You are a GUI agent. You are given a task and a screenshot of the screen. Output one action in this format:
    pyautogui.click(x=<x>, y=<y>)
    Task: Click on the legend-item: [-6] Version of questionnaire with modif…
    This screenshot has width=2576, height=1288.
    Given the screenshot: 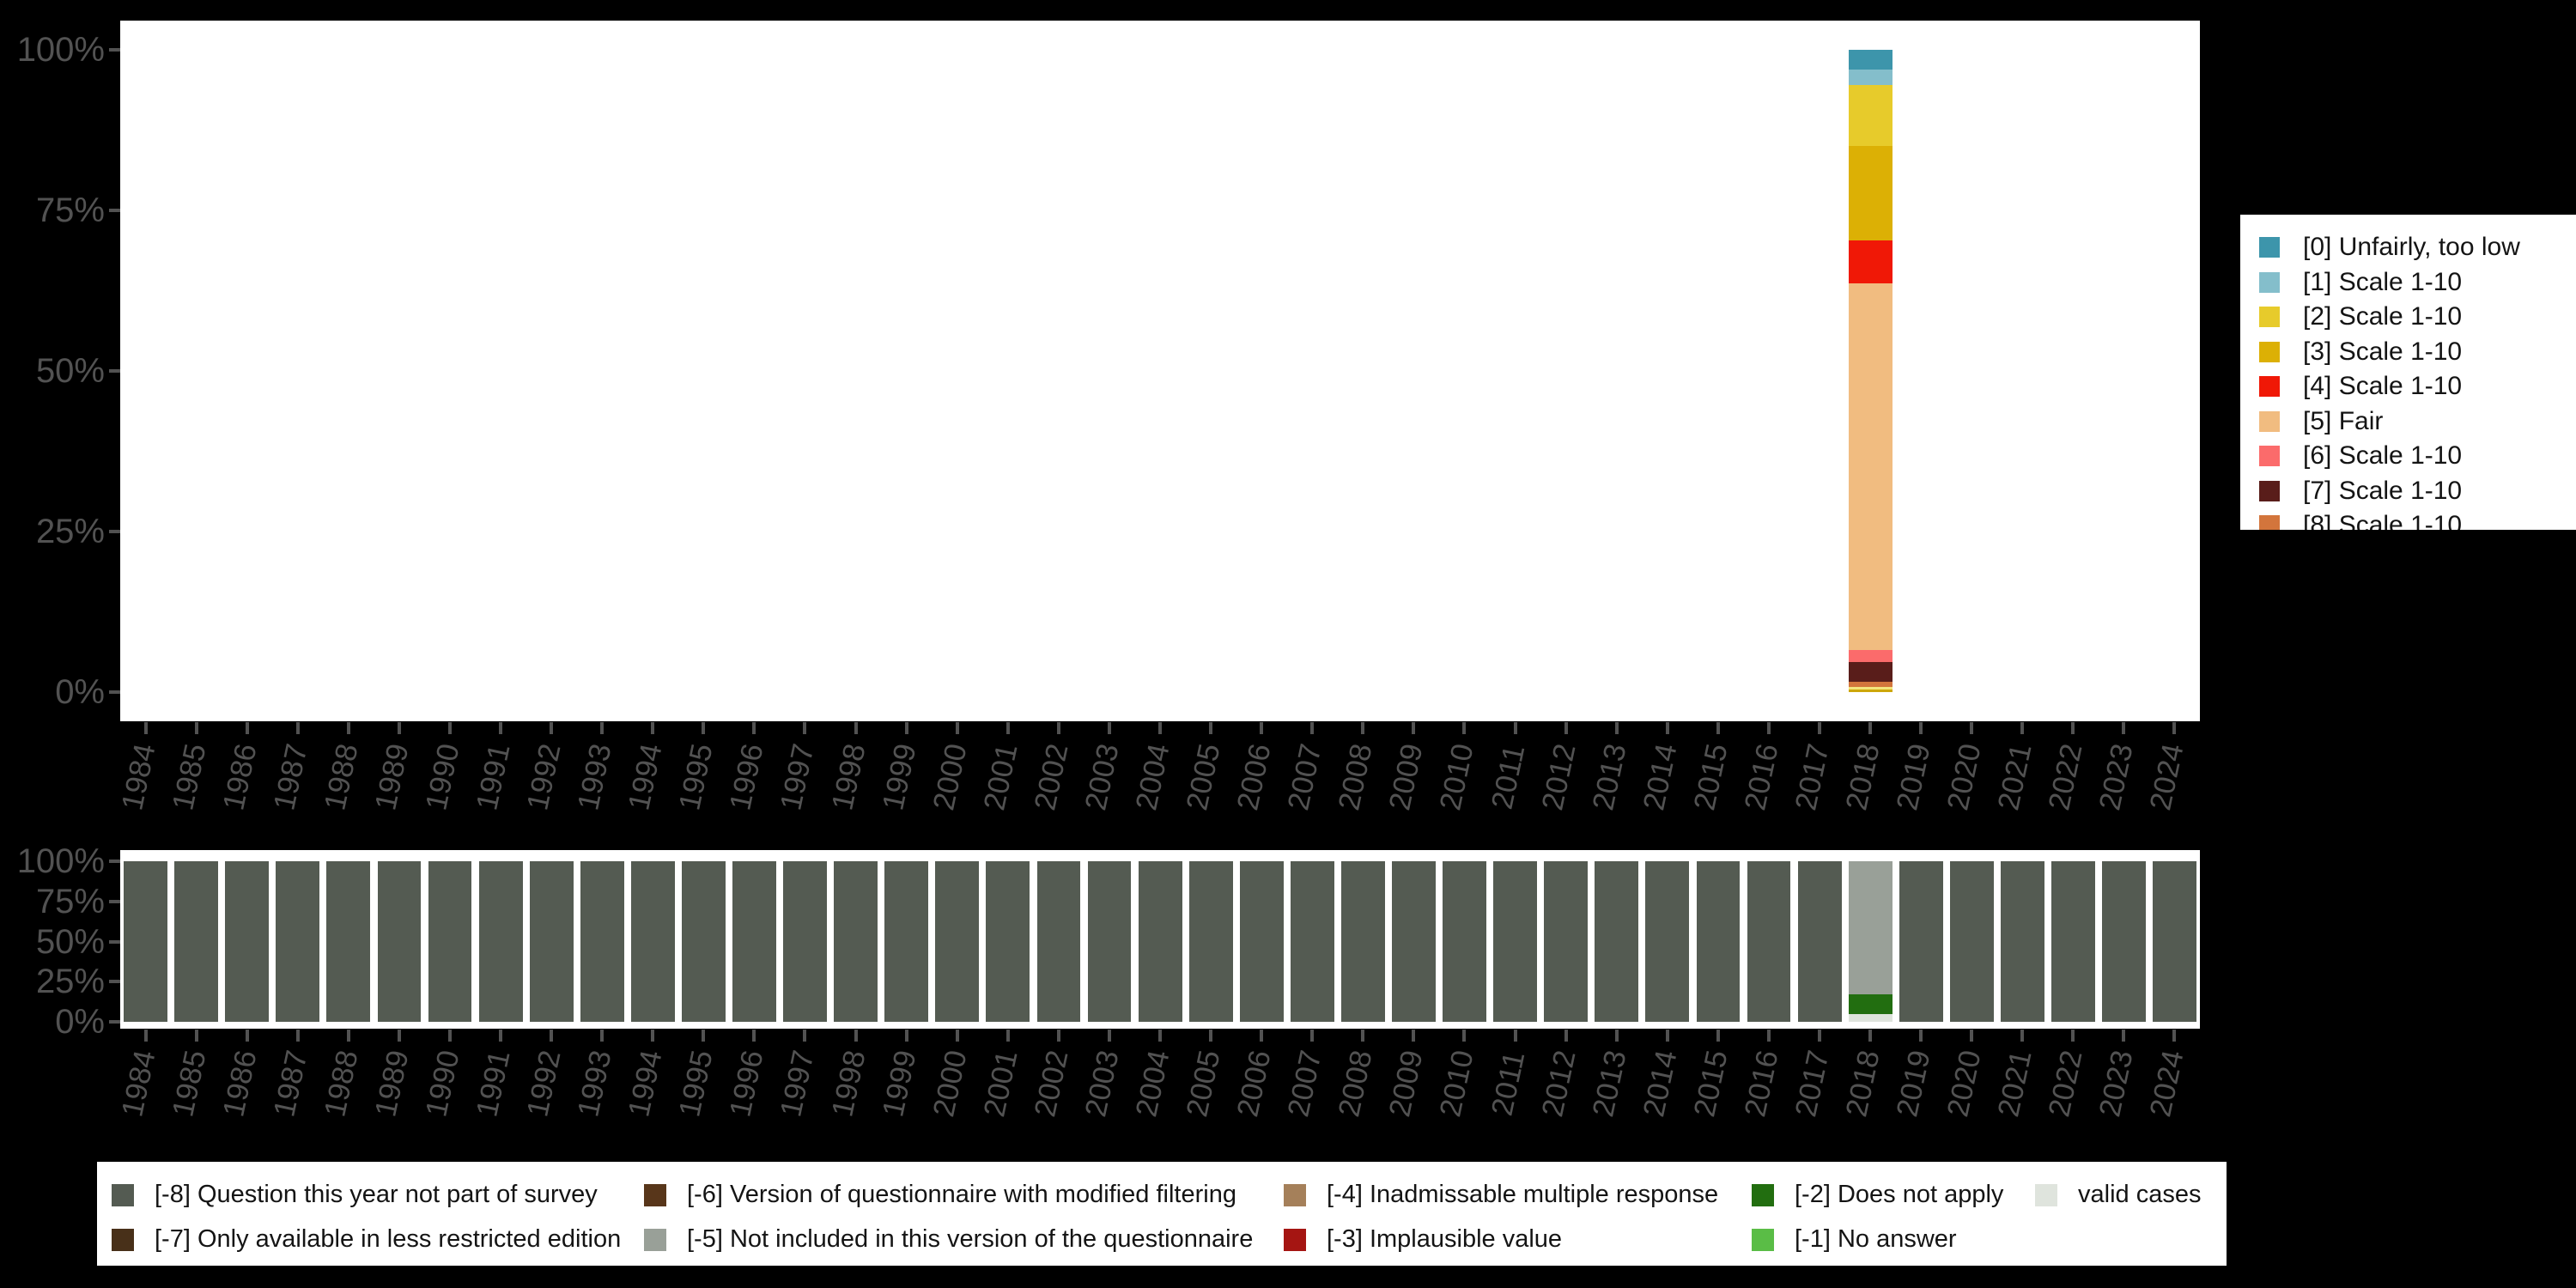 What is the action you would take?
    pyautogui.click(x=940, y=1195)
    